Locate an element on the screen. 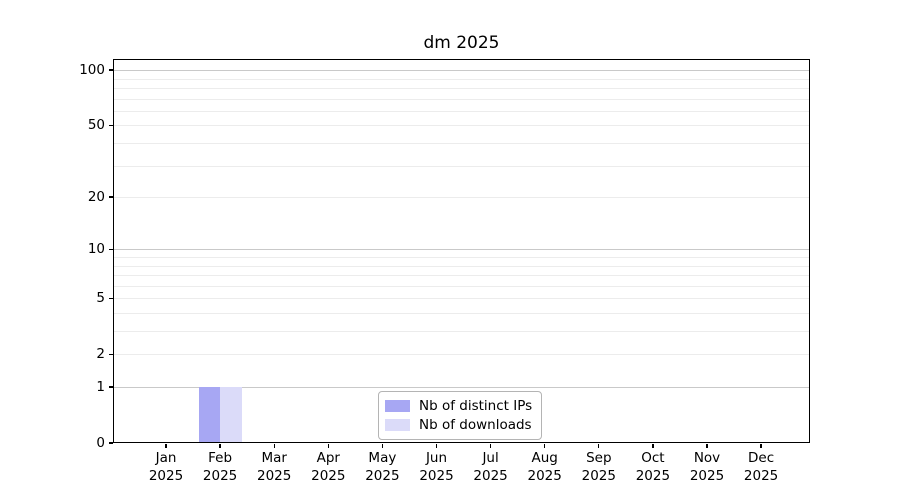  x-tick-label: Apr 2025 is located at coordinates (328, 467).